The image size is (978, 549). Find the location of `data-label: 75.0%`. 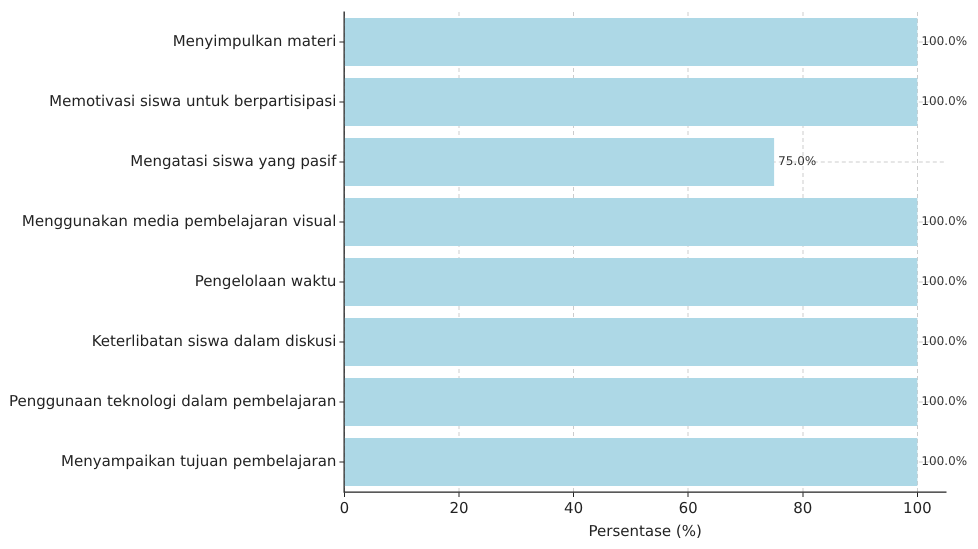

data-label: 75.0% is located at coordinates (797, 161).